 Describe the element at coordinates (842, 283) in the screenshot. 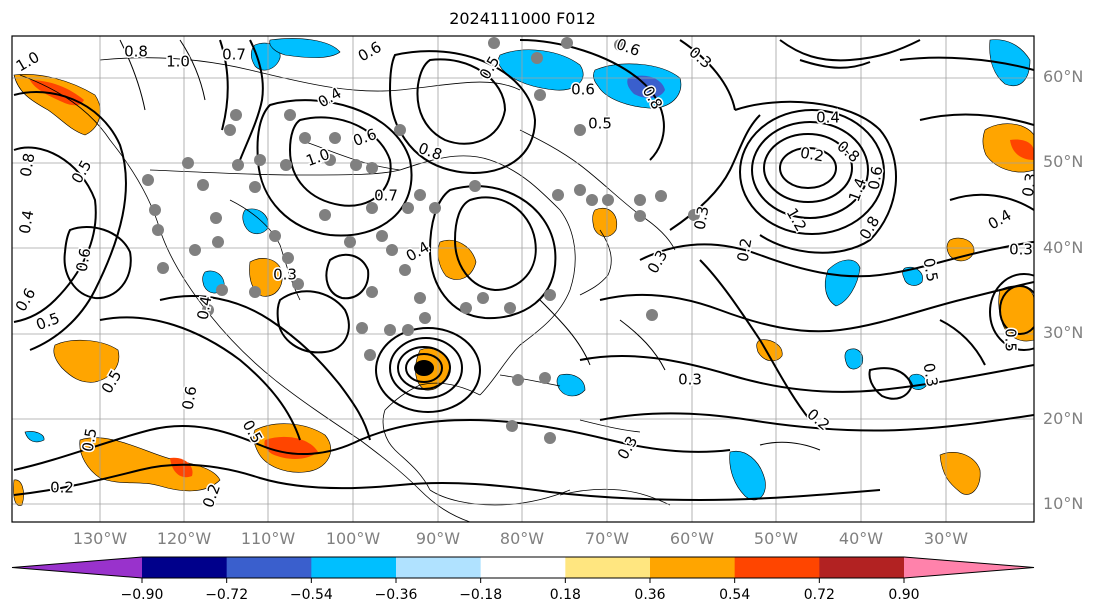

I see `shade-blue-atlantic-mid` at that location.